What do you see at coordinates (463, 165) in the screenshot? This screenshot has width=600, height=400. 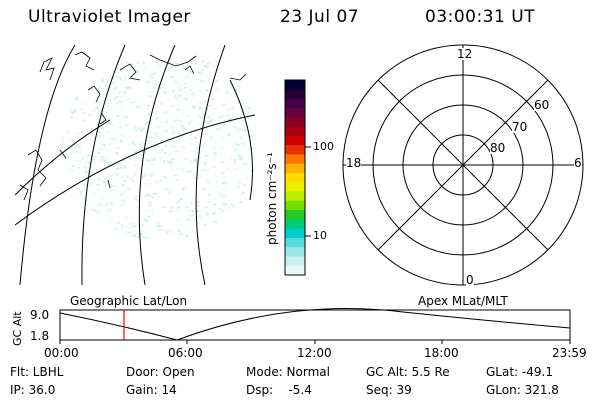 I see `polar-diagonal-b` at bounding box center [463, 165].